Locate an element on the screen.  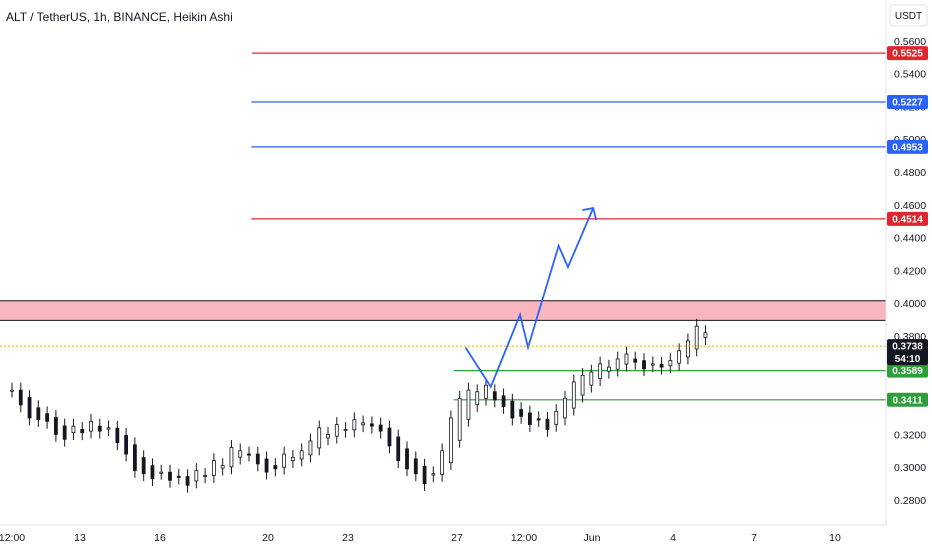
level-label-box-0.3411 is located at coordinates (907, 399).